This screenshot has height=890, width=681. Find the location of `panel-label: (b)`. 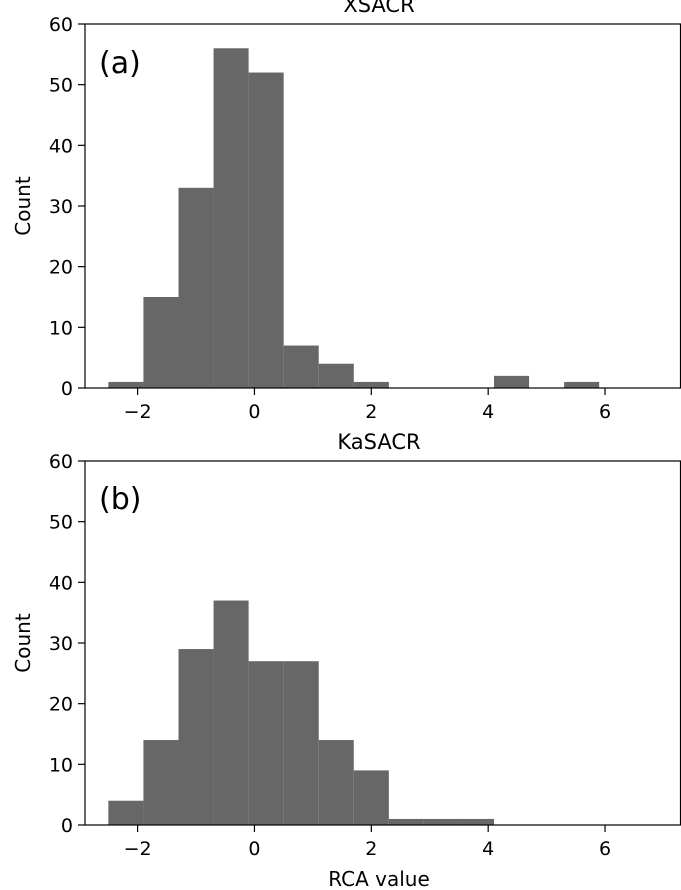

panel-label: (b) is located at coordinates (120, 499).